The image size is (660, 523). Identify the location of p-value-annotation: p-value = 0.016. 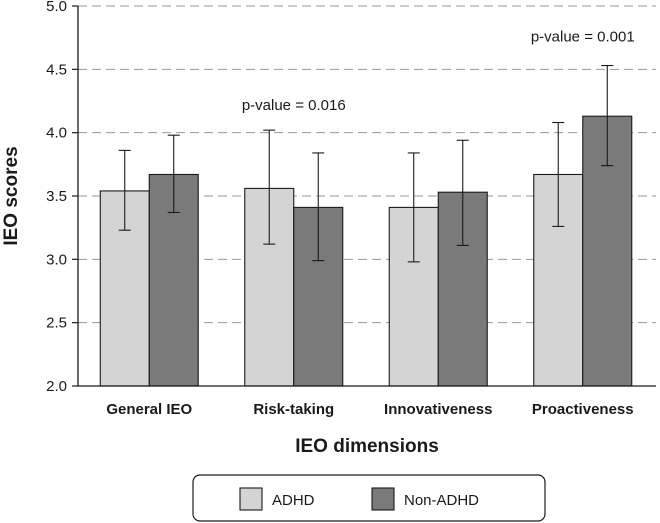
(294, 105).